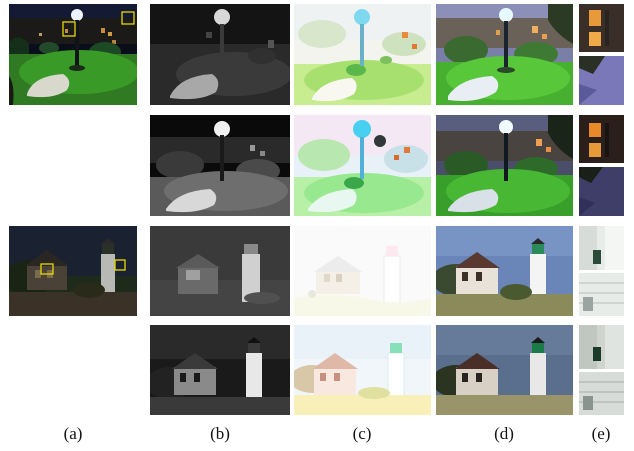  Describe the element at coordinates (362, 370) in the screenshot. I see `reflectance-lighthouse-alt` at that location.